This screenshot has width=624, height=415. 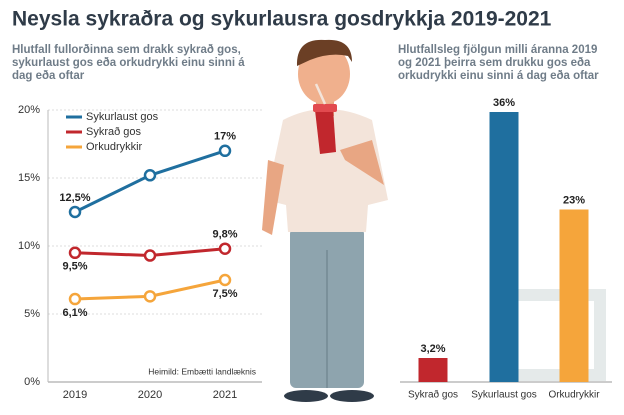 What do you see at coordinates (32, 314) in the screenshot?
I see `y-tick-label: 5%` at bounding box center [32, 314].